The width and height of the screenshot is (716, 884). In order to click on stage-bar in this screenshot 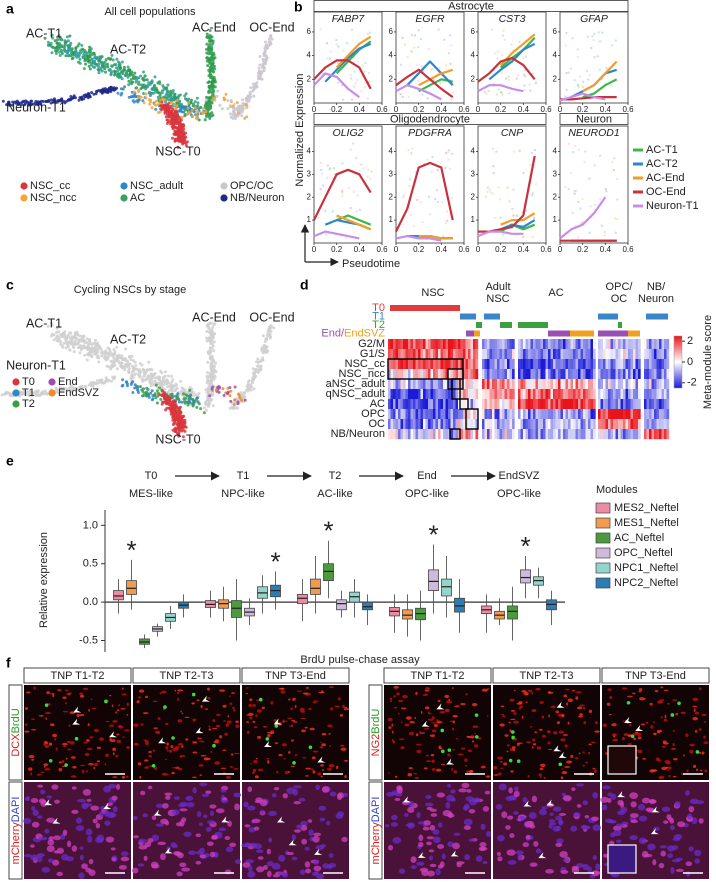, I will do `click(468, 316)`.